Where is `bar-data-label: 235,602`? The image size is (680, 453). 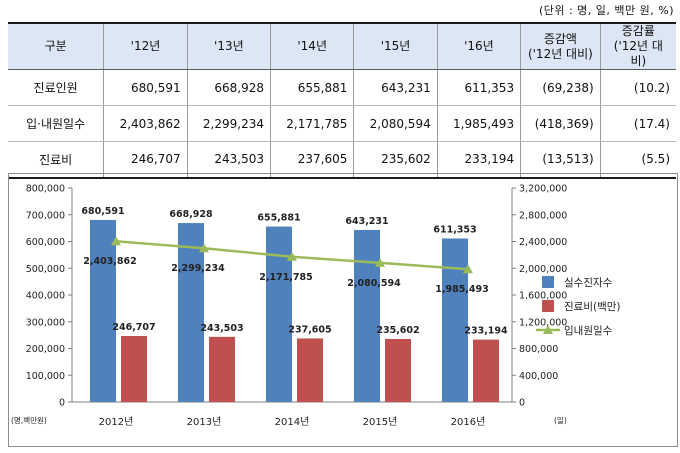
bar-data-label: 235,602 is located at coordinates (397, 330).